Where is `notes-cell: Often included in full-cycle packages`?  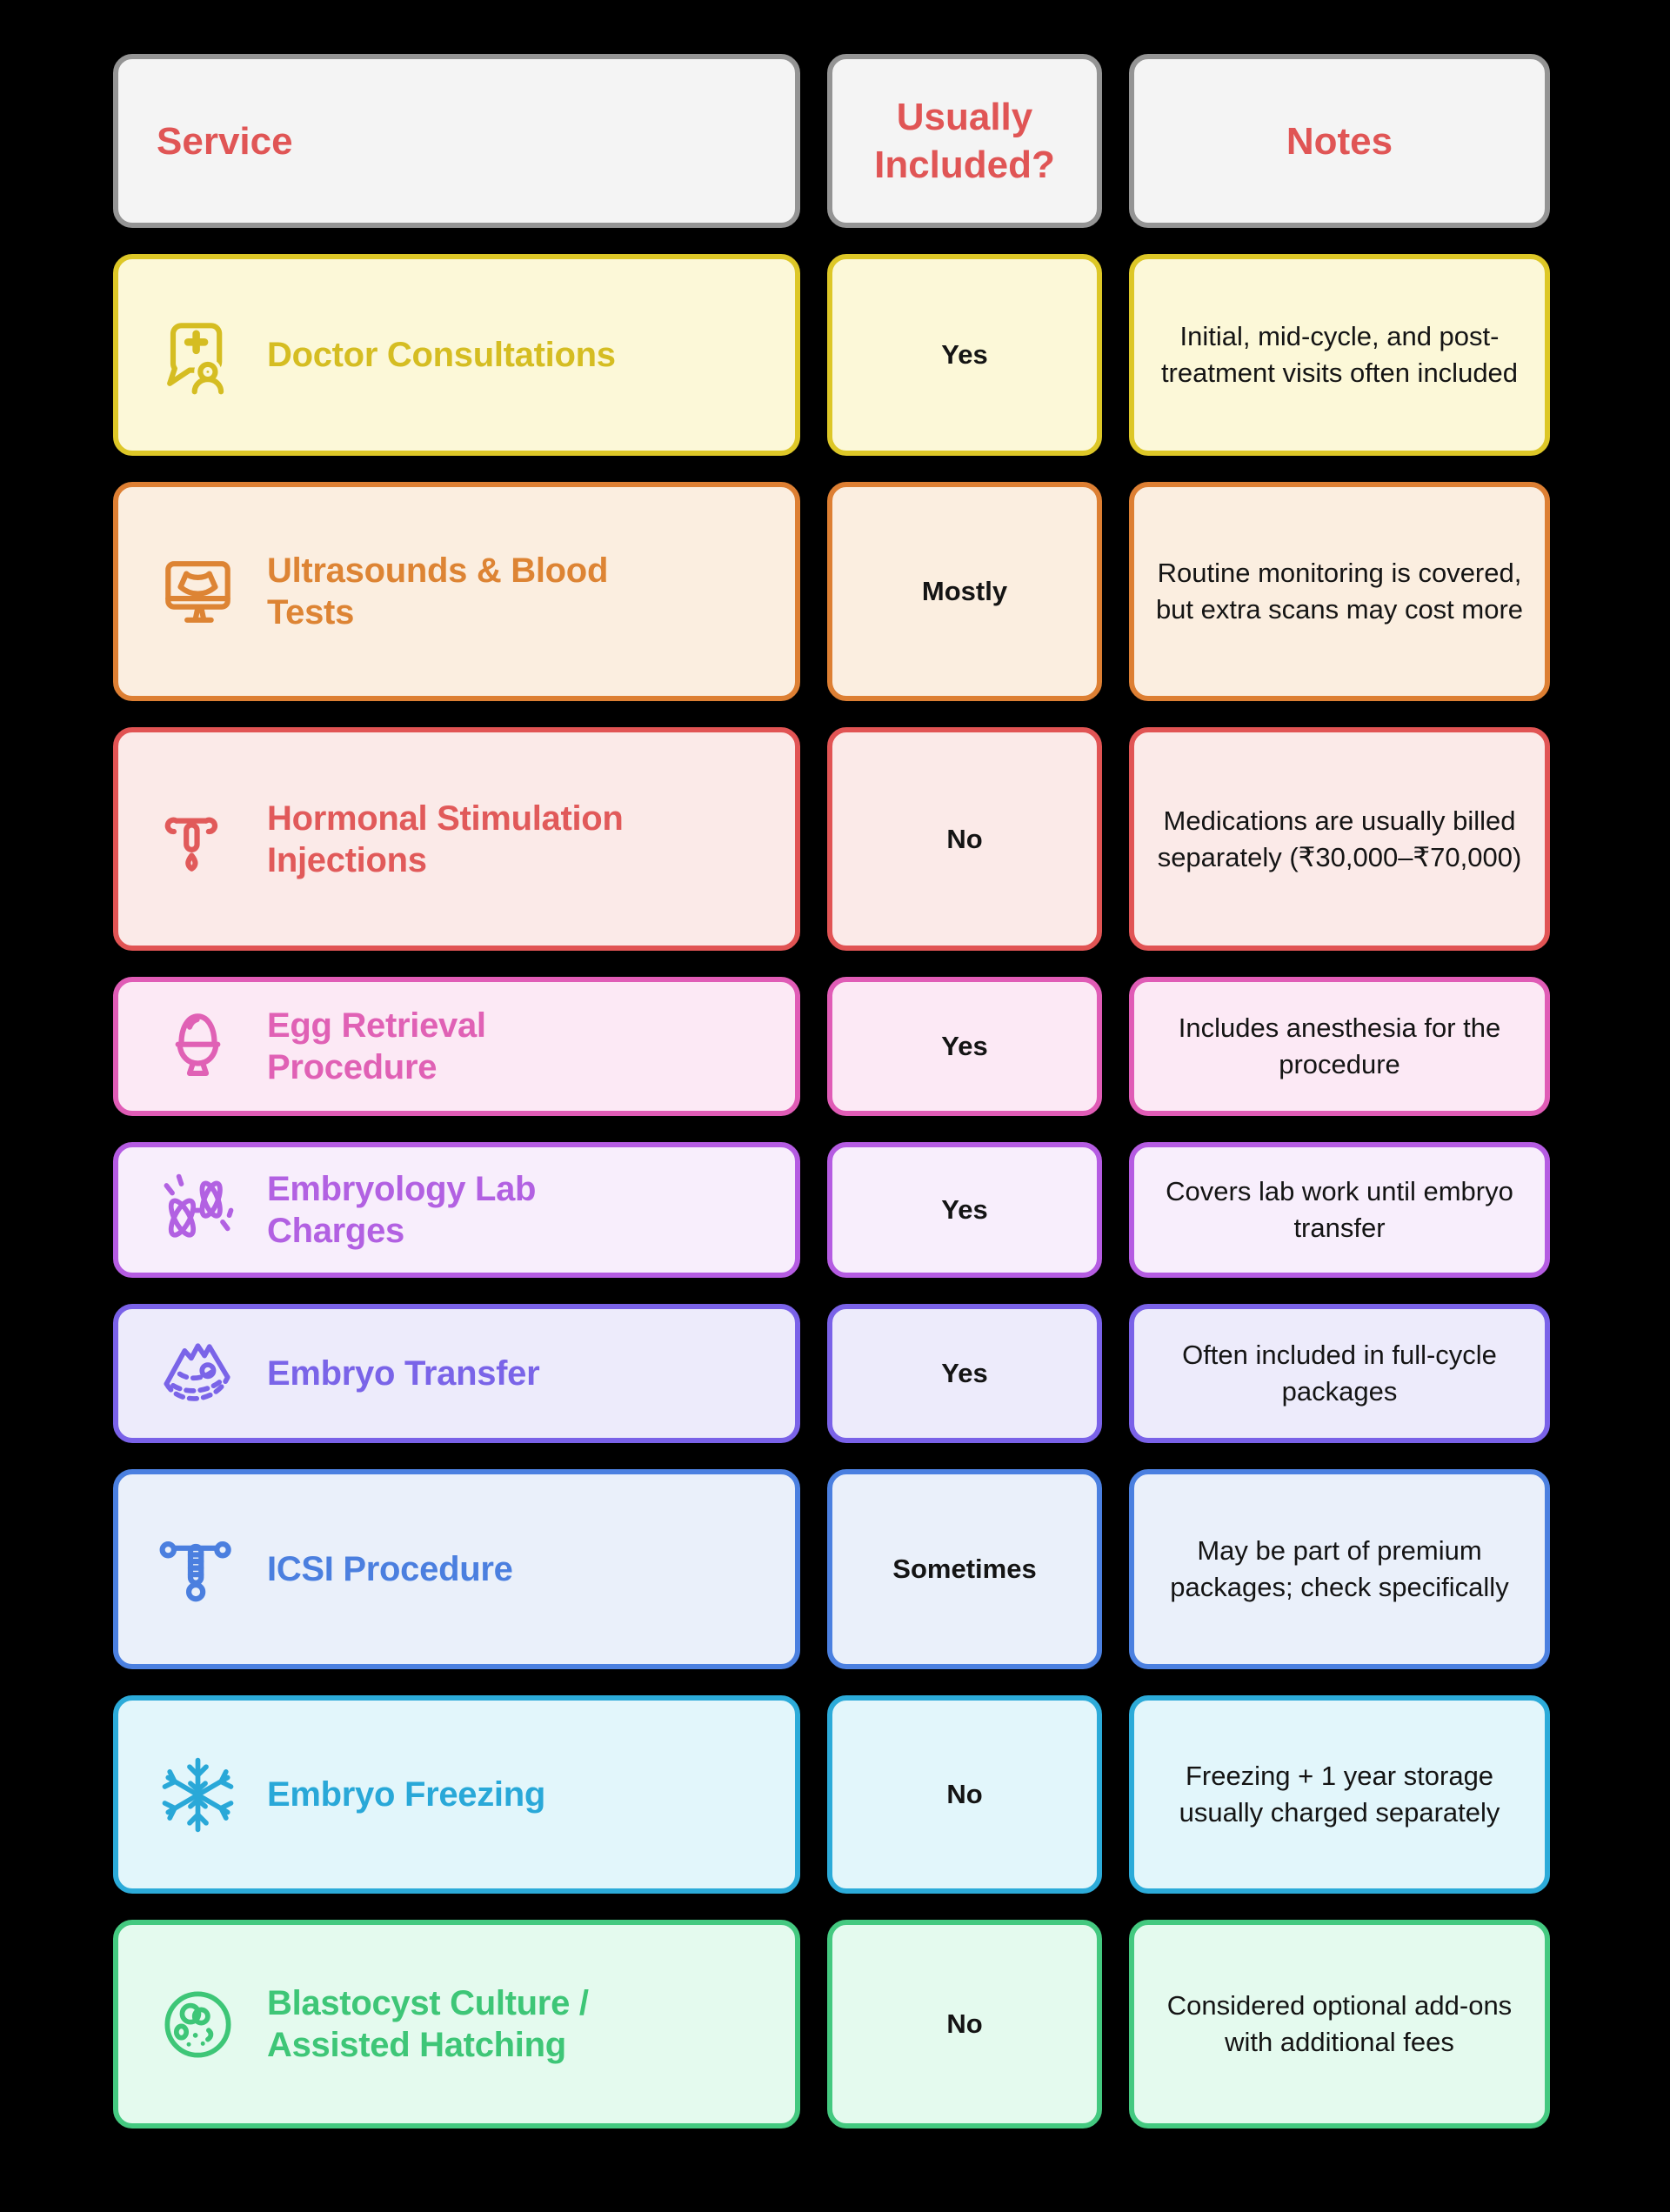
notes-cell: Often included in full-cycle packages is located at coordinates (1339, 1373).